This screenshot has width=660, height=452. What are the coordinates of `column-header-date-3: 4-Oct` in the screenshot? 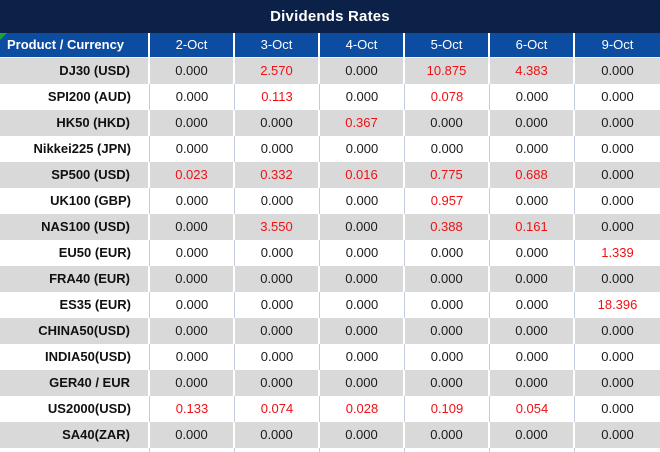 It's located at (362, 45).